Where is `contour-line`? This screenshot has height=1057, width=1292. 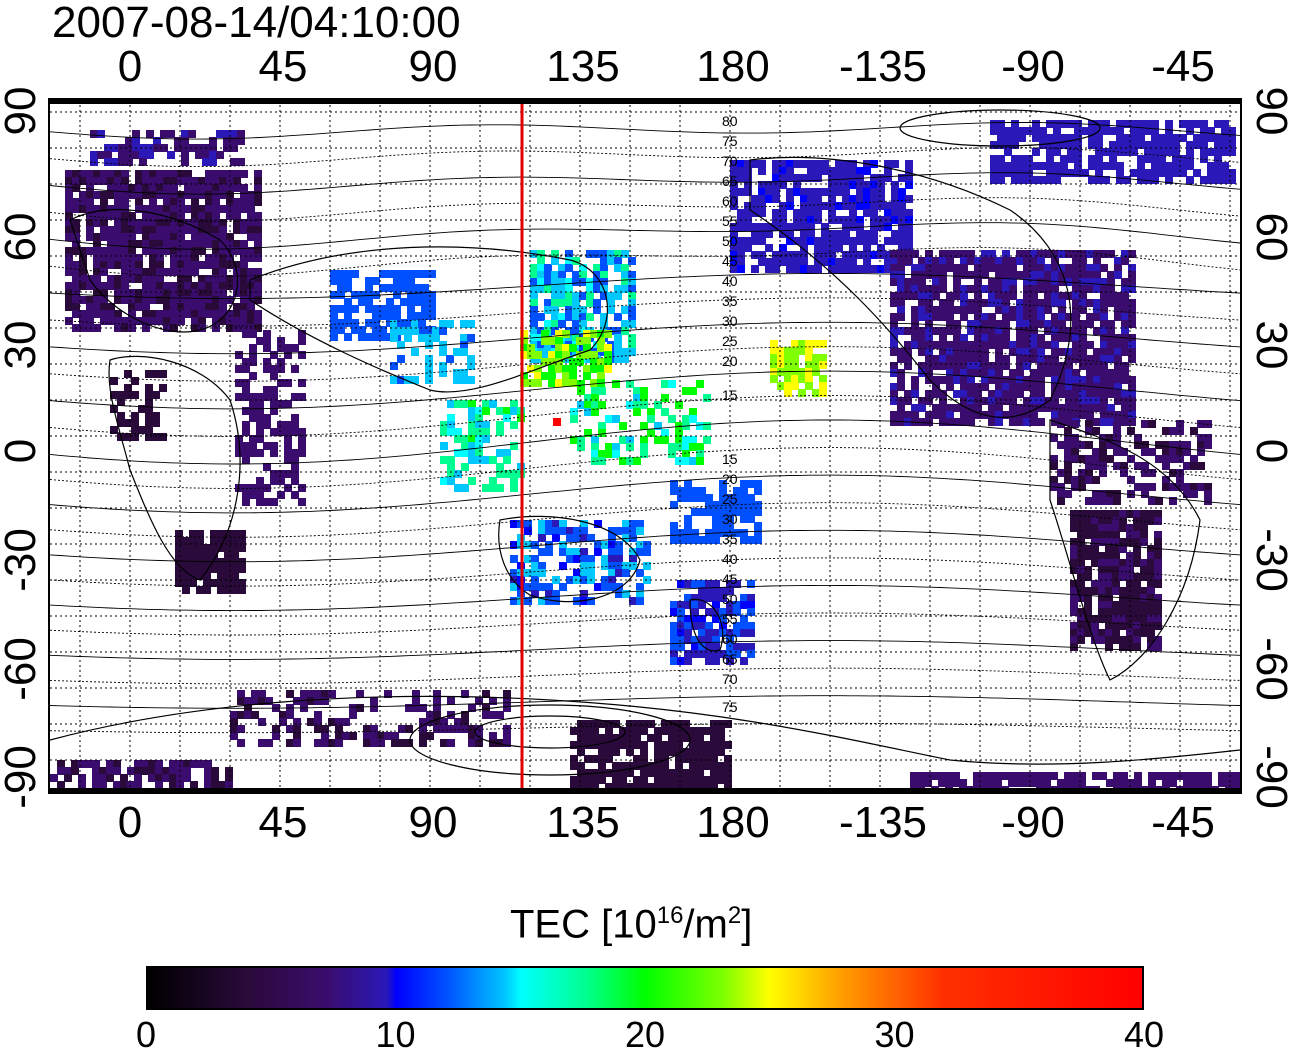 contour-line is located at coordinates (645, 131).